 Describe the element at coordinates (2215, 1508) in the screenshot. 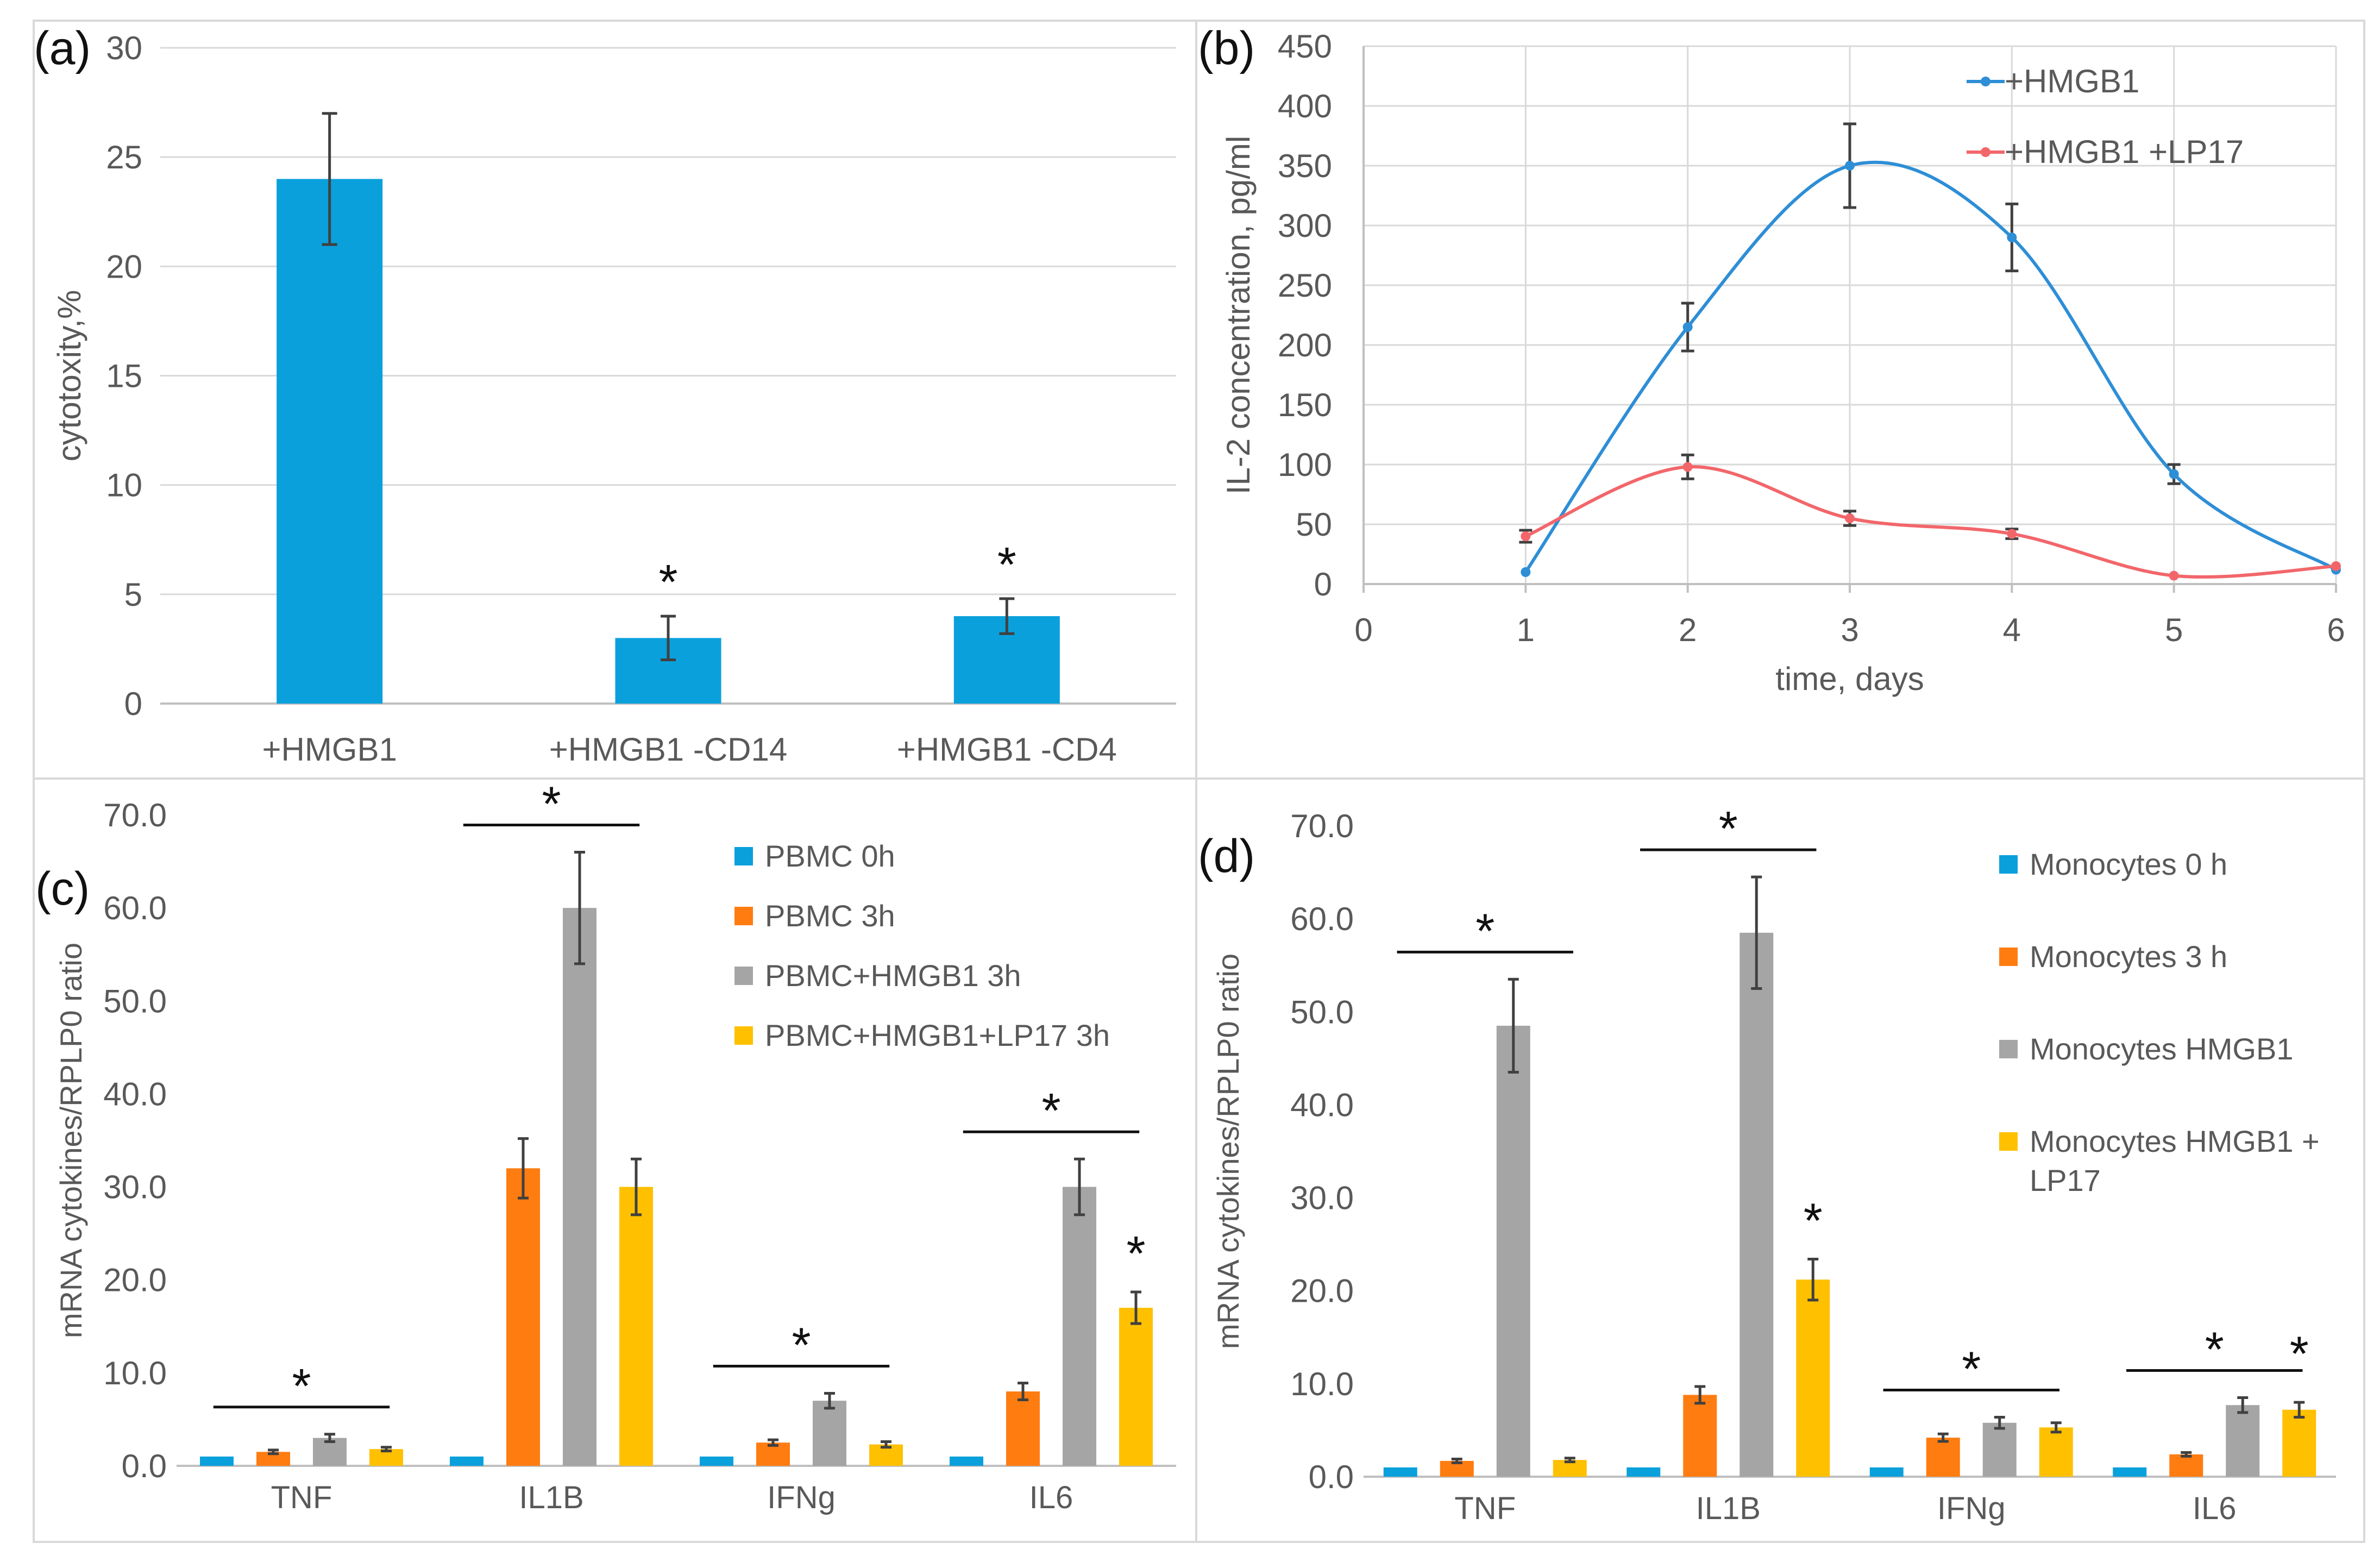

I see `x-category-label: IL6` at that location.